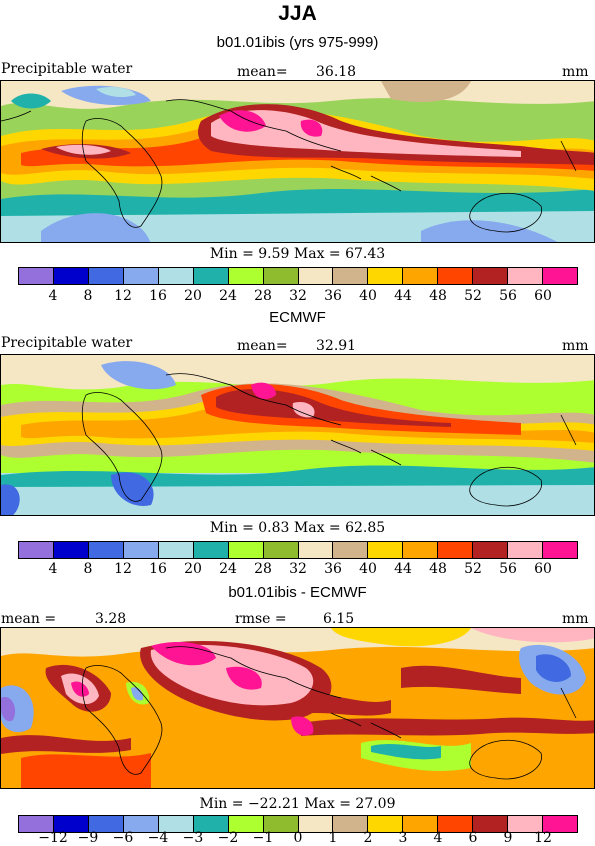 The image size is (595, 846). I want to click on colorbar-tick-label: −6, so click(123, 838).